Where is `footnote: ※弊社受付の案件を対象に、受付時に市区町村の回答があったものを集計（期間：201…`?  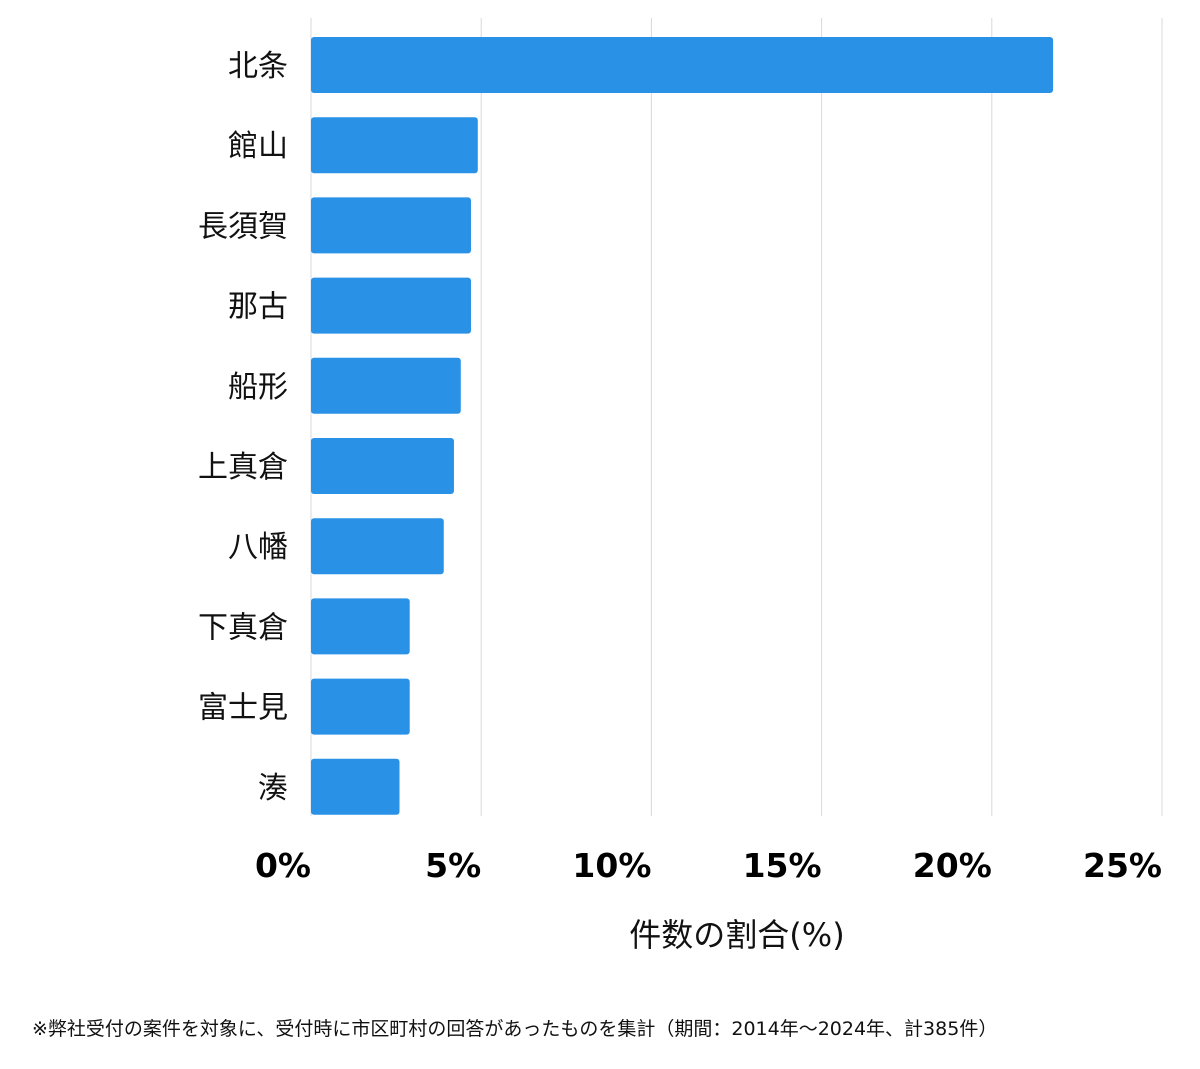 footnote: ※弊社受付の案件を対象に、受付時に市区町村の回答があったものを集計（期間：201… is located at coordinates (515, 1029).